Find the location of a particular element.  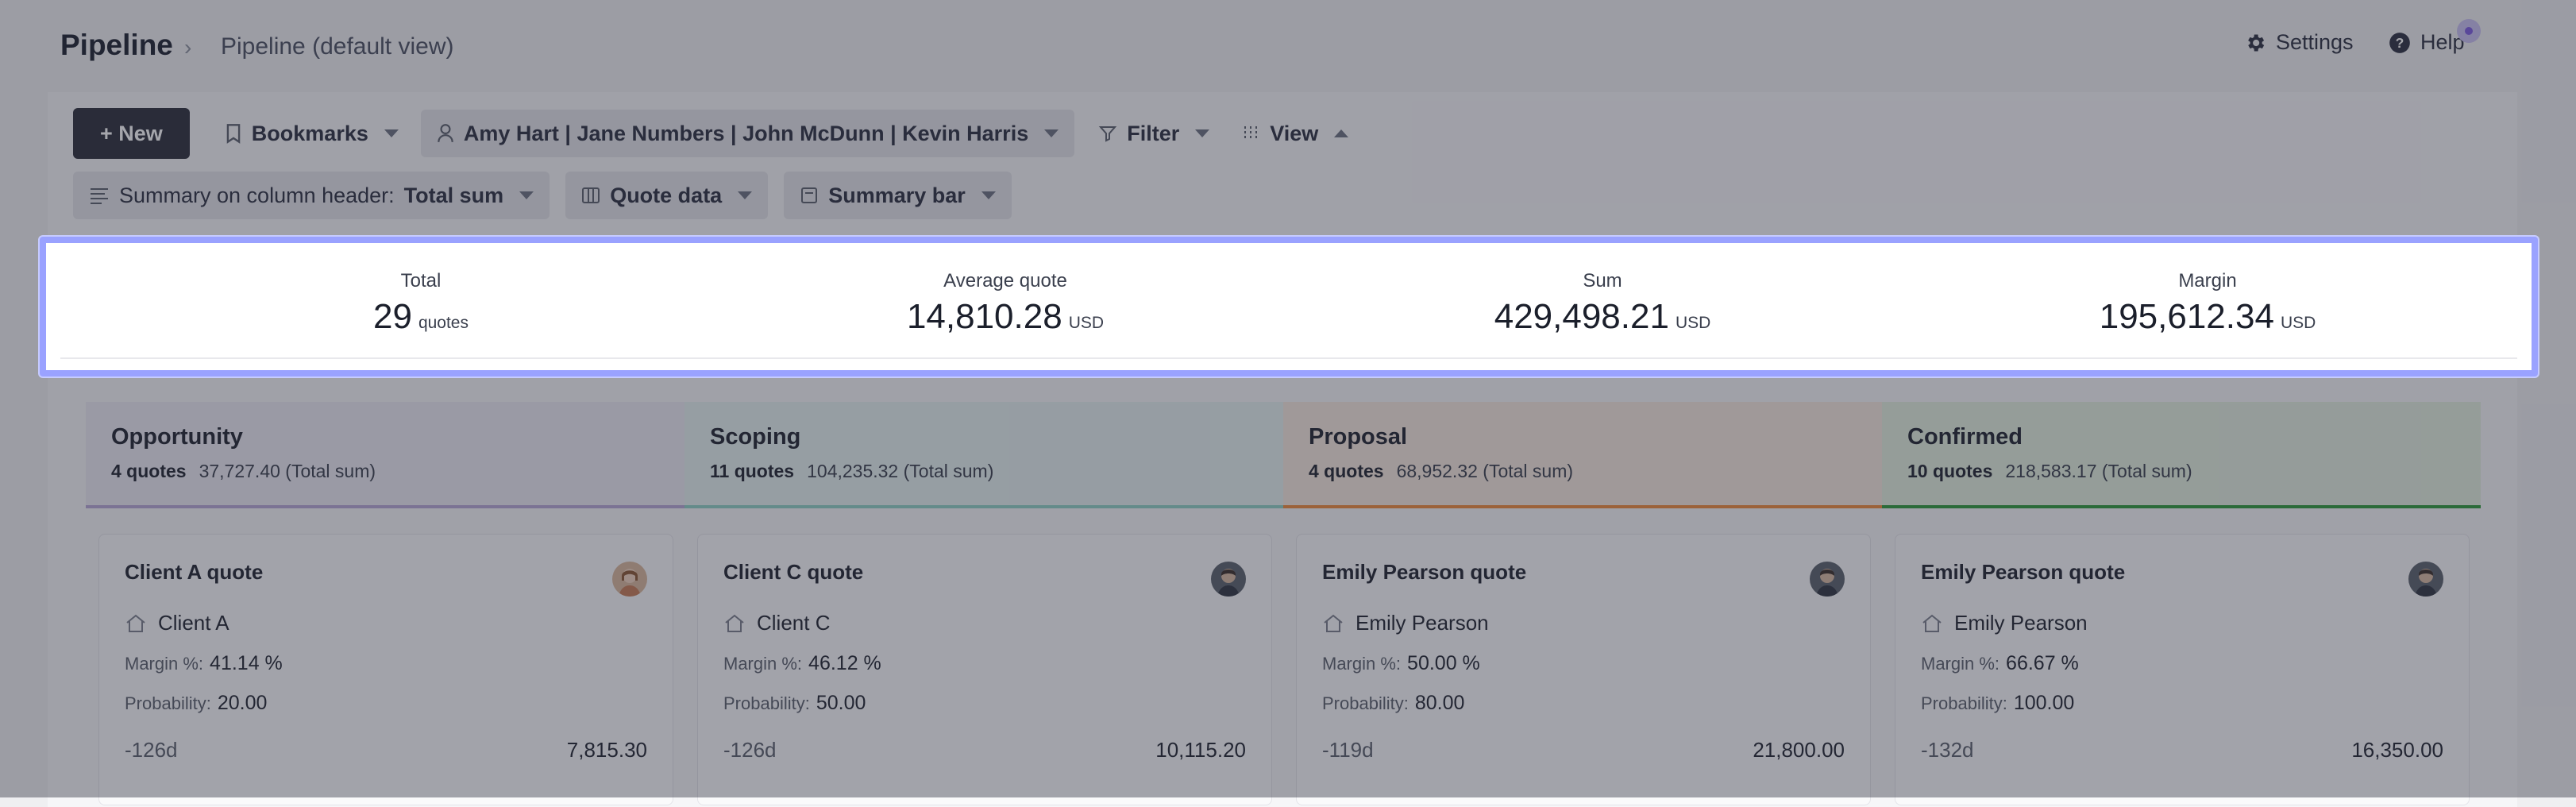

probability-value: 80.00 is located at coordinates (1439, 703).